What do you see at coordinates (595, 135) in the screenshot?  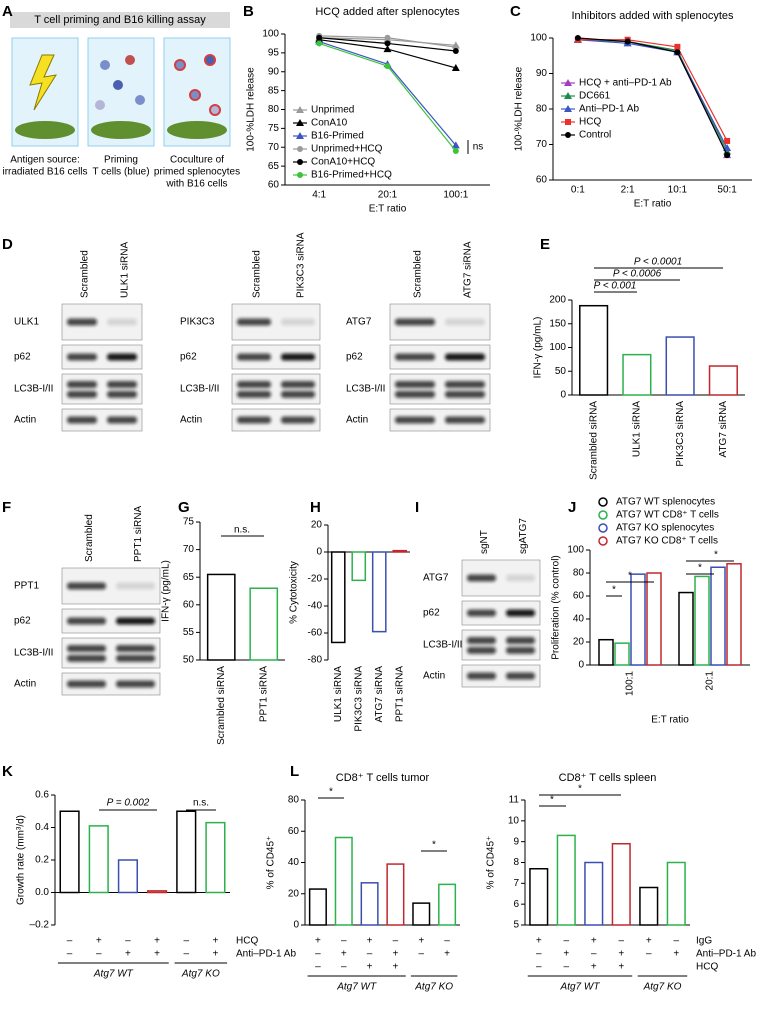 I see `legend-label: Control` at bounding box center [595, 135].